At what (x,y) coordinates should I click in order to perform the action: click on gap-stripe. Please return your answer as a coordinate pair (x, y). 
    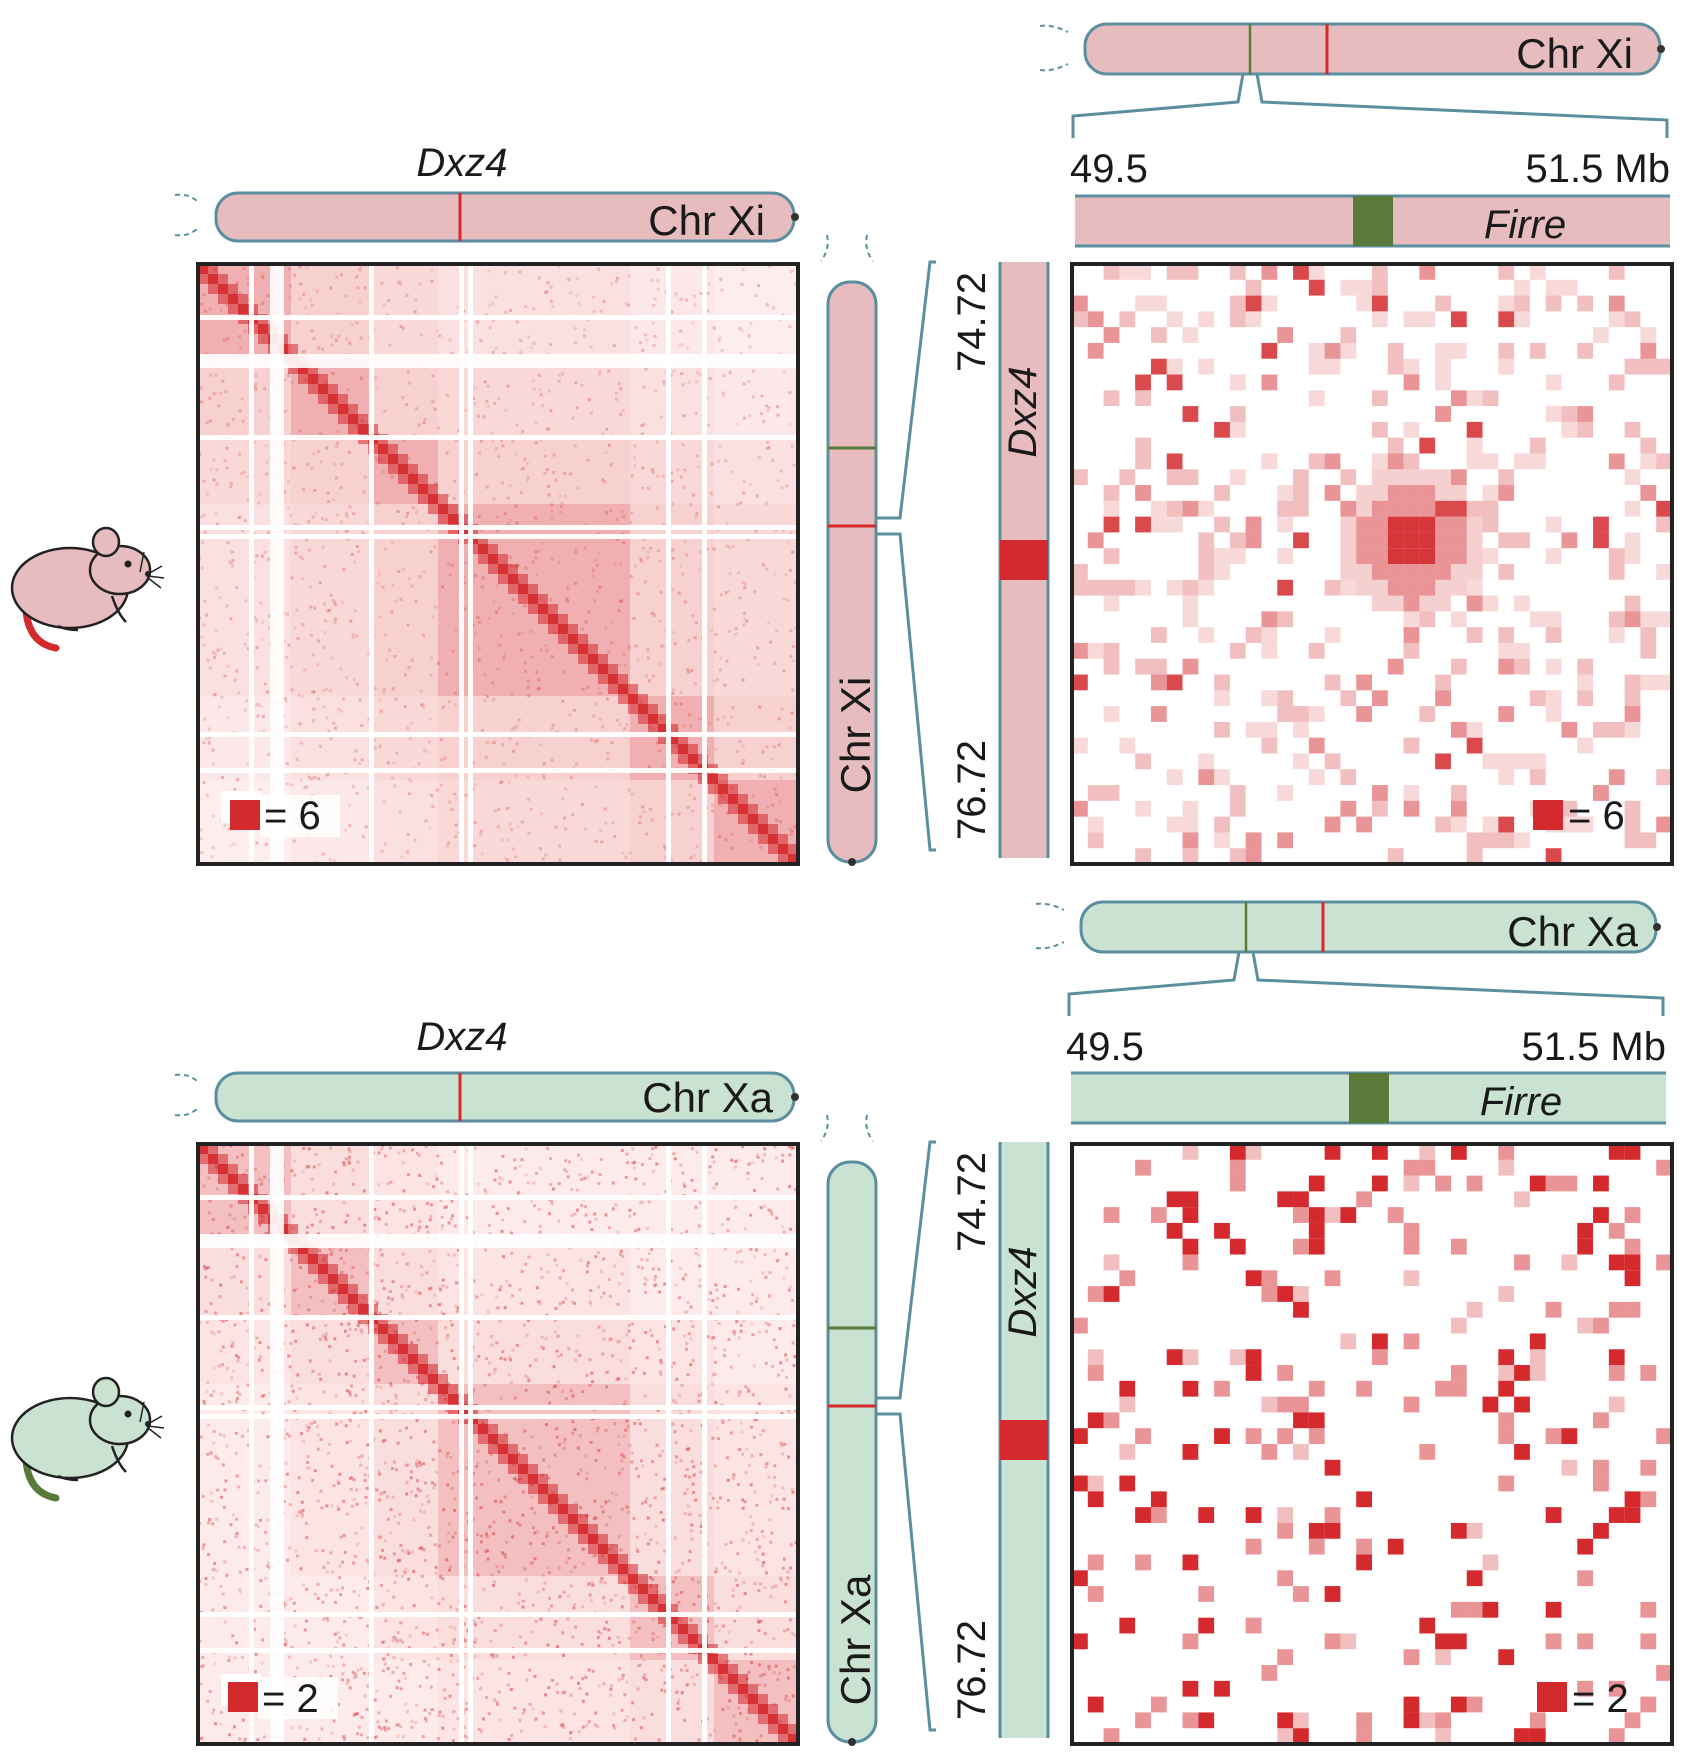
    Looking at the image, I should click on (498, 361).